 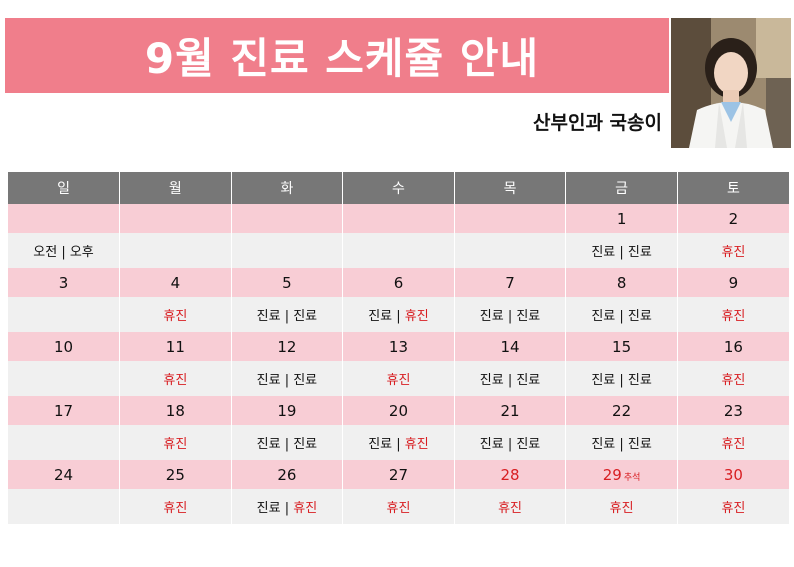 I want to click on date-cell: 13, so click(x=398, y=346).